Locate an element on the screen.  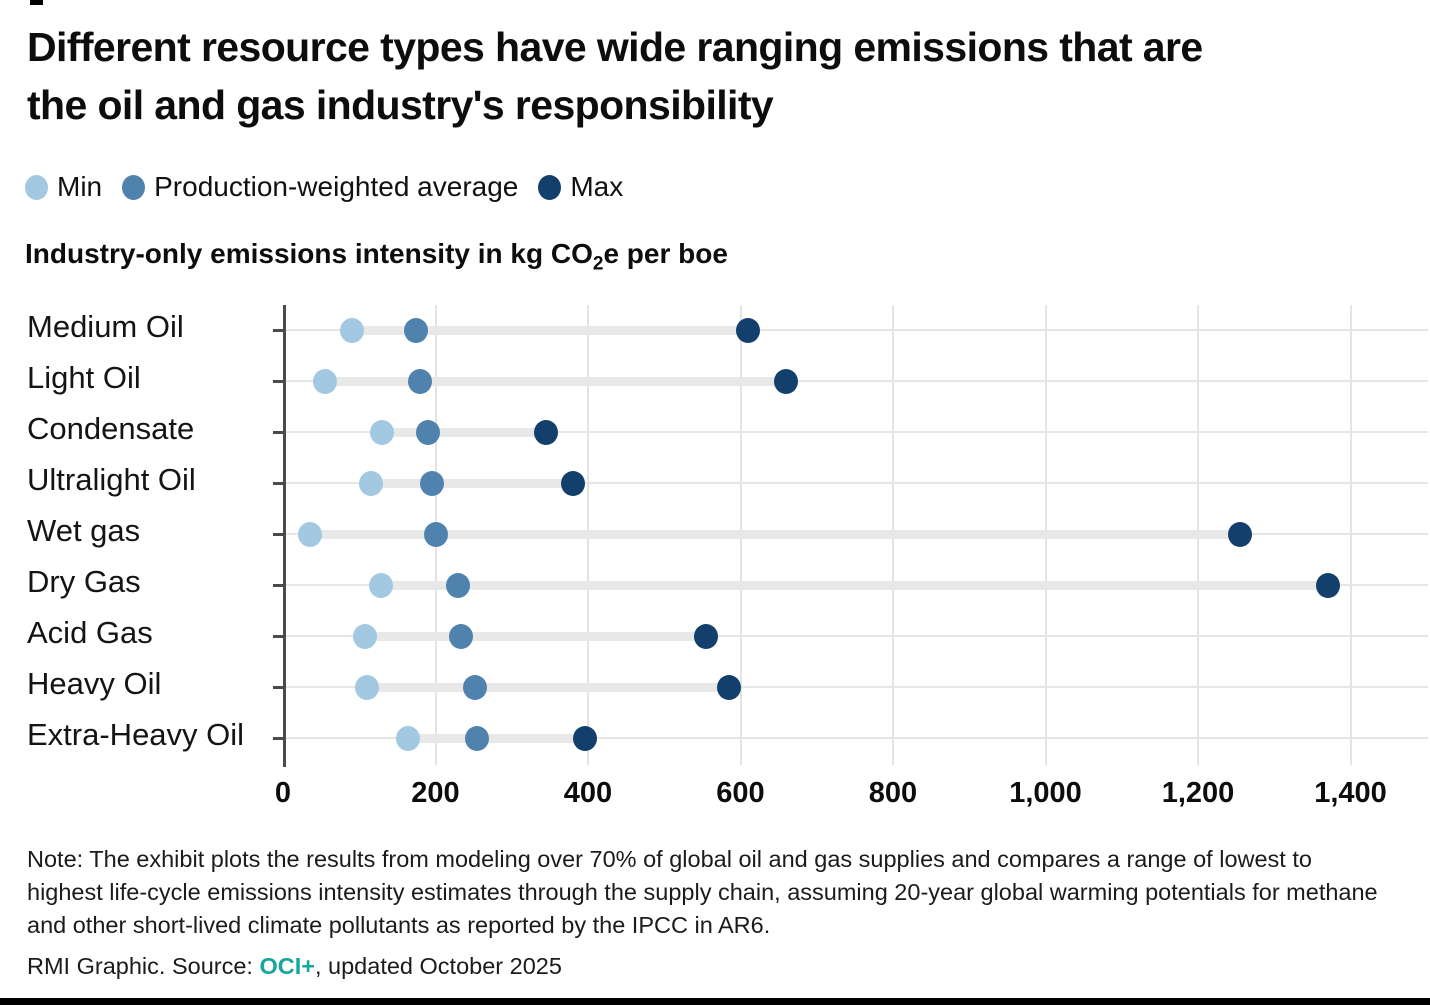
y-axis-category-label: Heavy Oil is located at coordinates (94, 683).